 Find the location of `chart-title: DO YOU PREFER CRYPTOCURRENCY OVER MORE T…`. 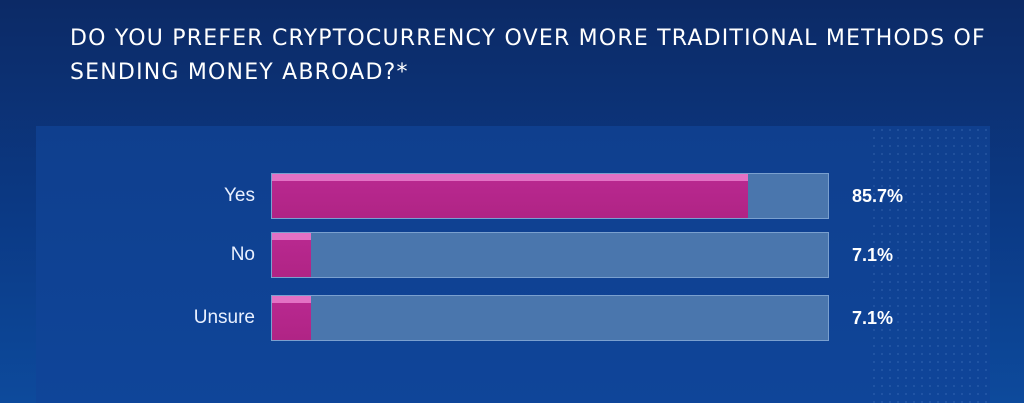

chart-title: DO YOU PREFER CRYPTOCURRENCY OVER MORE T… is located at coordinates (528, 55).